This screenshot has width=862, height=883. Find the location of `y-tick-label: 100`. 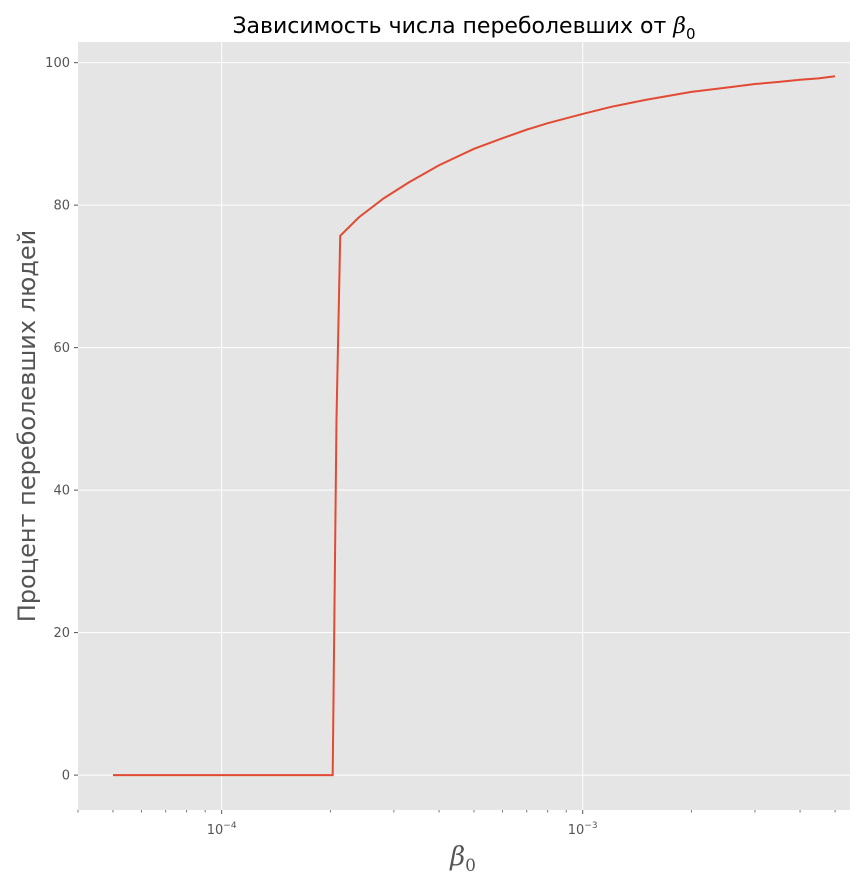

y-tick-label: 100 is located at coordinates (57, 63).